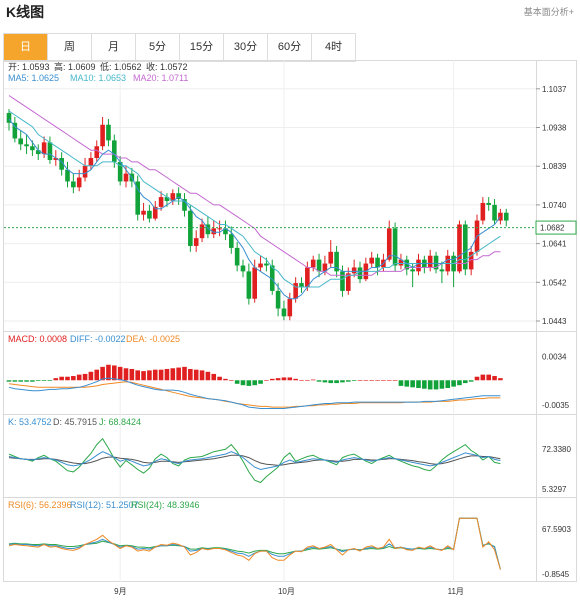 The image size is (580, 600). I want to click on period-tabs: 日 周 月 5分 15分 30分 60分 4时, so click(179, 47).